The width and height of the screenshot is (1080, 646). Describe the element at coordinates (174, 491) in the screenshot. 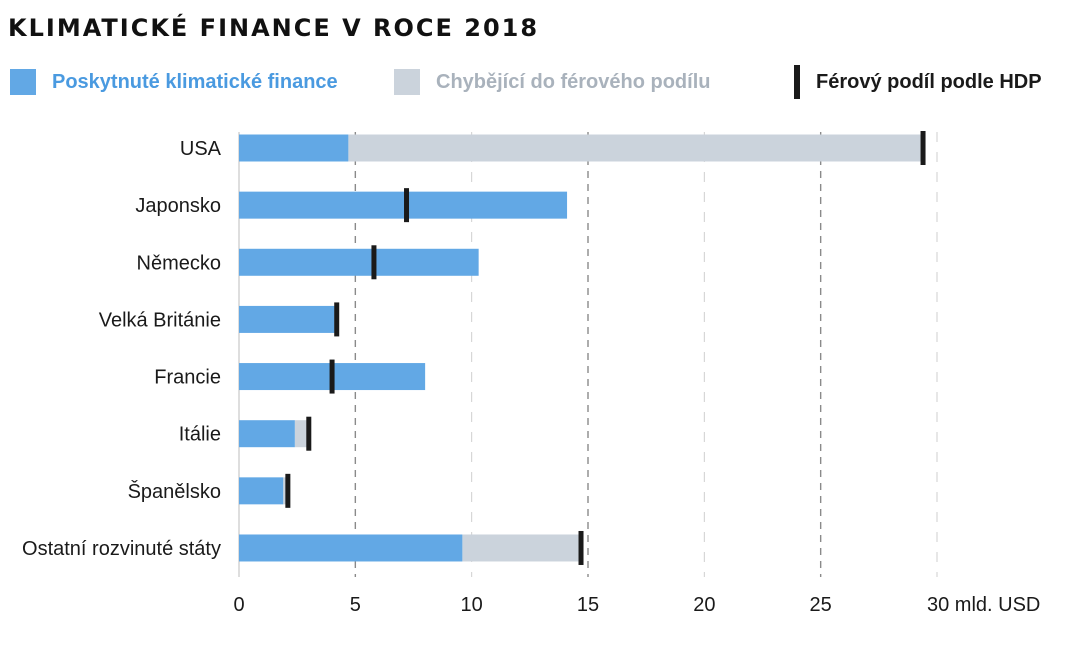

I see `category-label-6: Španělsko` at that location.